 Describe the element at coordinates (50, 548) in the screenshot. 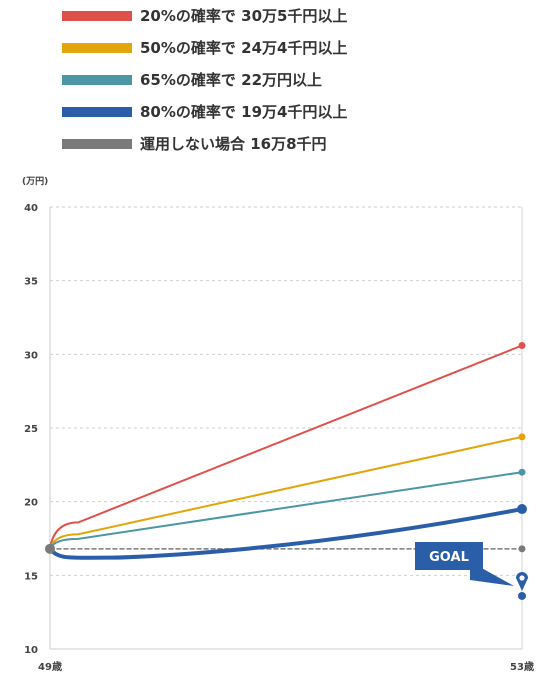

I see `series-start-point` at that location.